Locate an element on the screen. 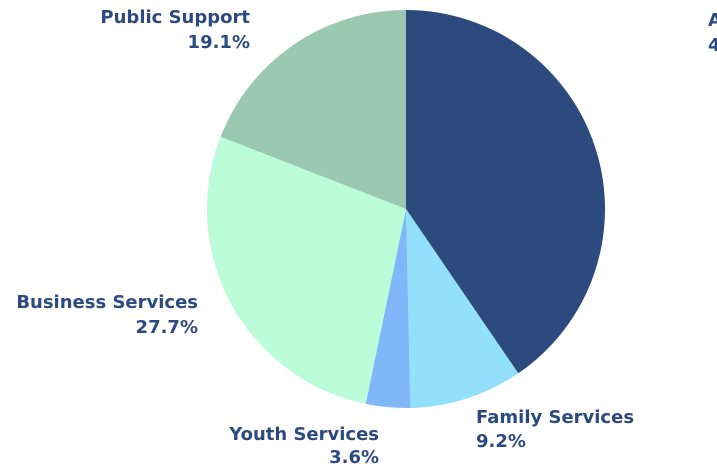 This screenshot has width=717, height=466. slice-label-family-services: Family Services is located at coordinates (555, 417).